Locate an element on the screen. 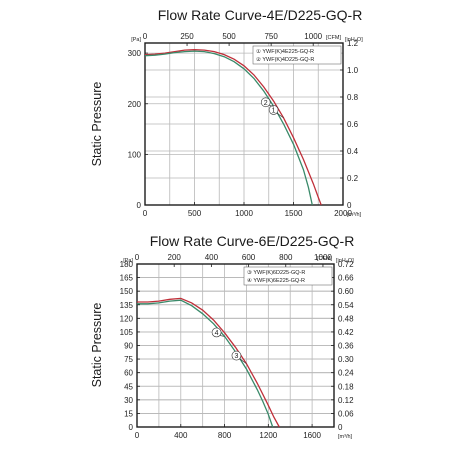 Image resolution: width=450 pixels, height=450 pixels. y-right-tick-label: 0.30 is located at coordinates (346, 359).